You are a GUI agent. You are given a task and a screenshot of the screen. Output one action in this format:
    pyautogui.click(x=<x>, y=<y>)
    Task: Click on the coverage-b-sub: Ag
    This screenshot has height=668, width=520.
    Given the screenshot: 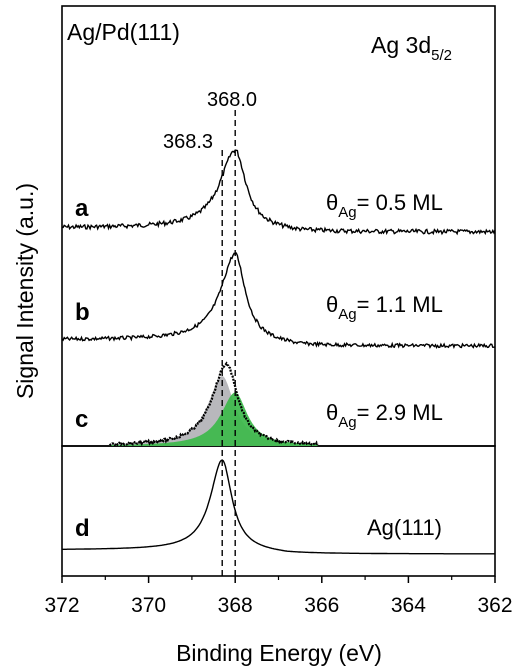 What is the action you would take?
    pyautogui.click(x=347, y=314)
    